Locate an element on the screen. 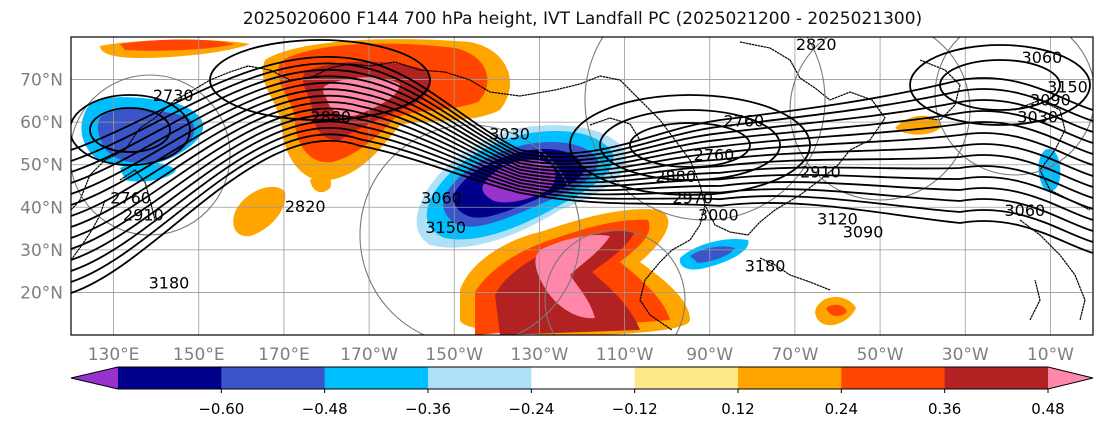 This screenshot has width=1105, height=429. contour-label-6: 3060 is located at coordinates (441, 197).